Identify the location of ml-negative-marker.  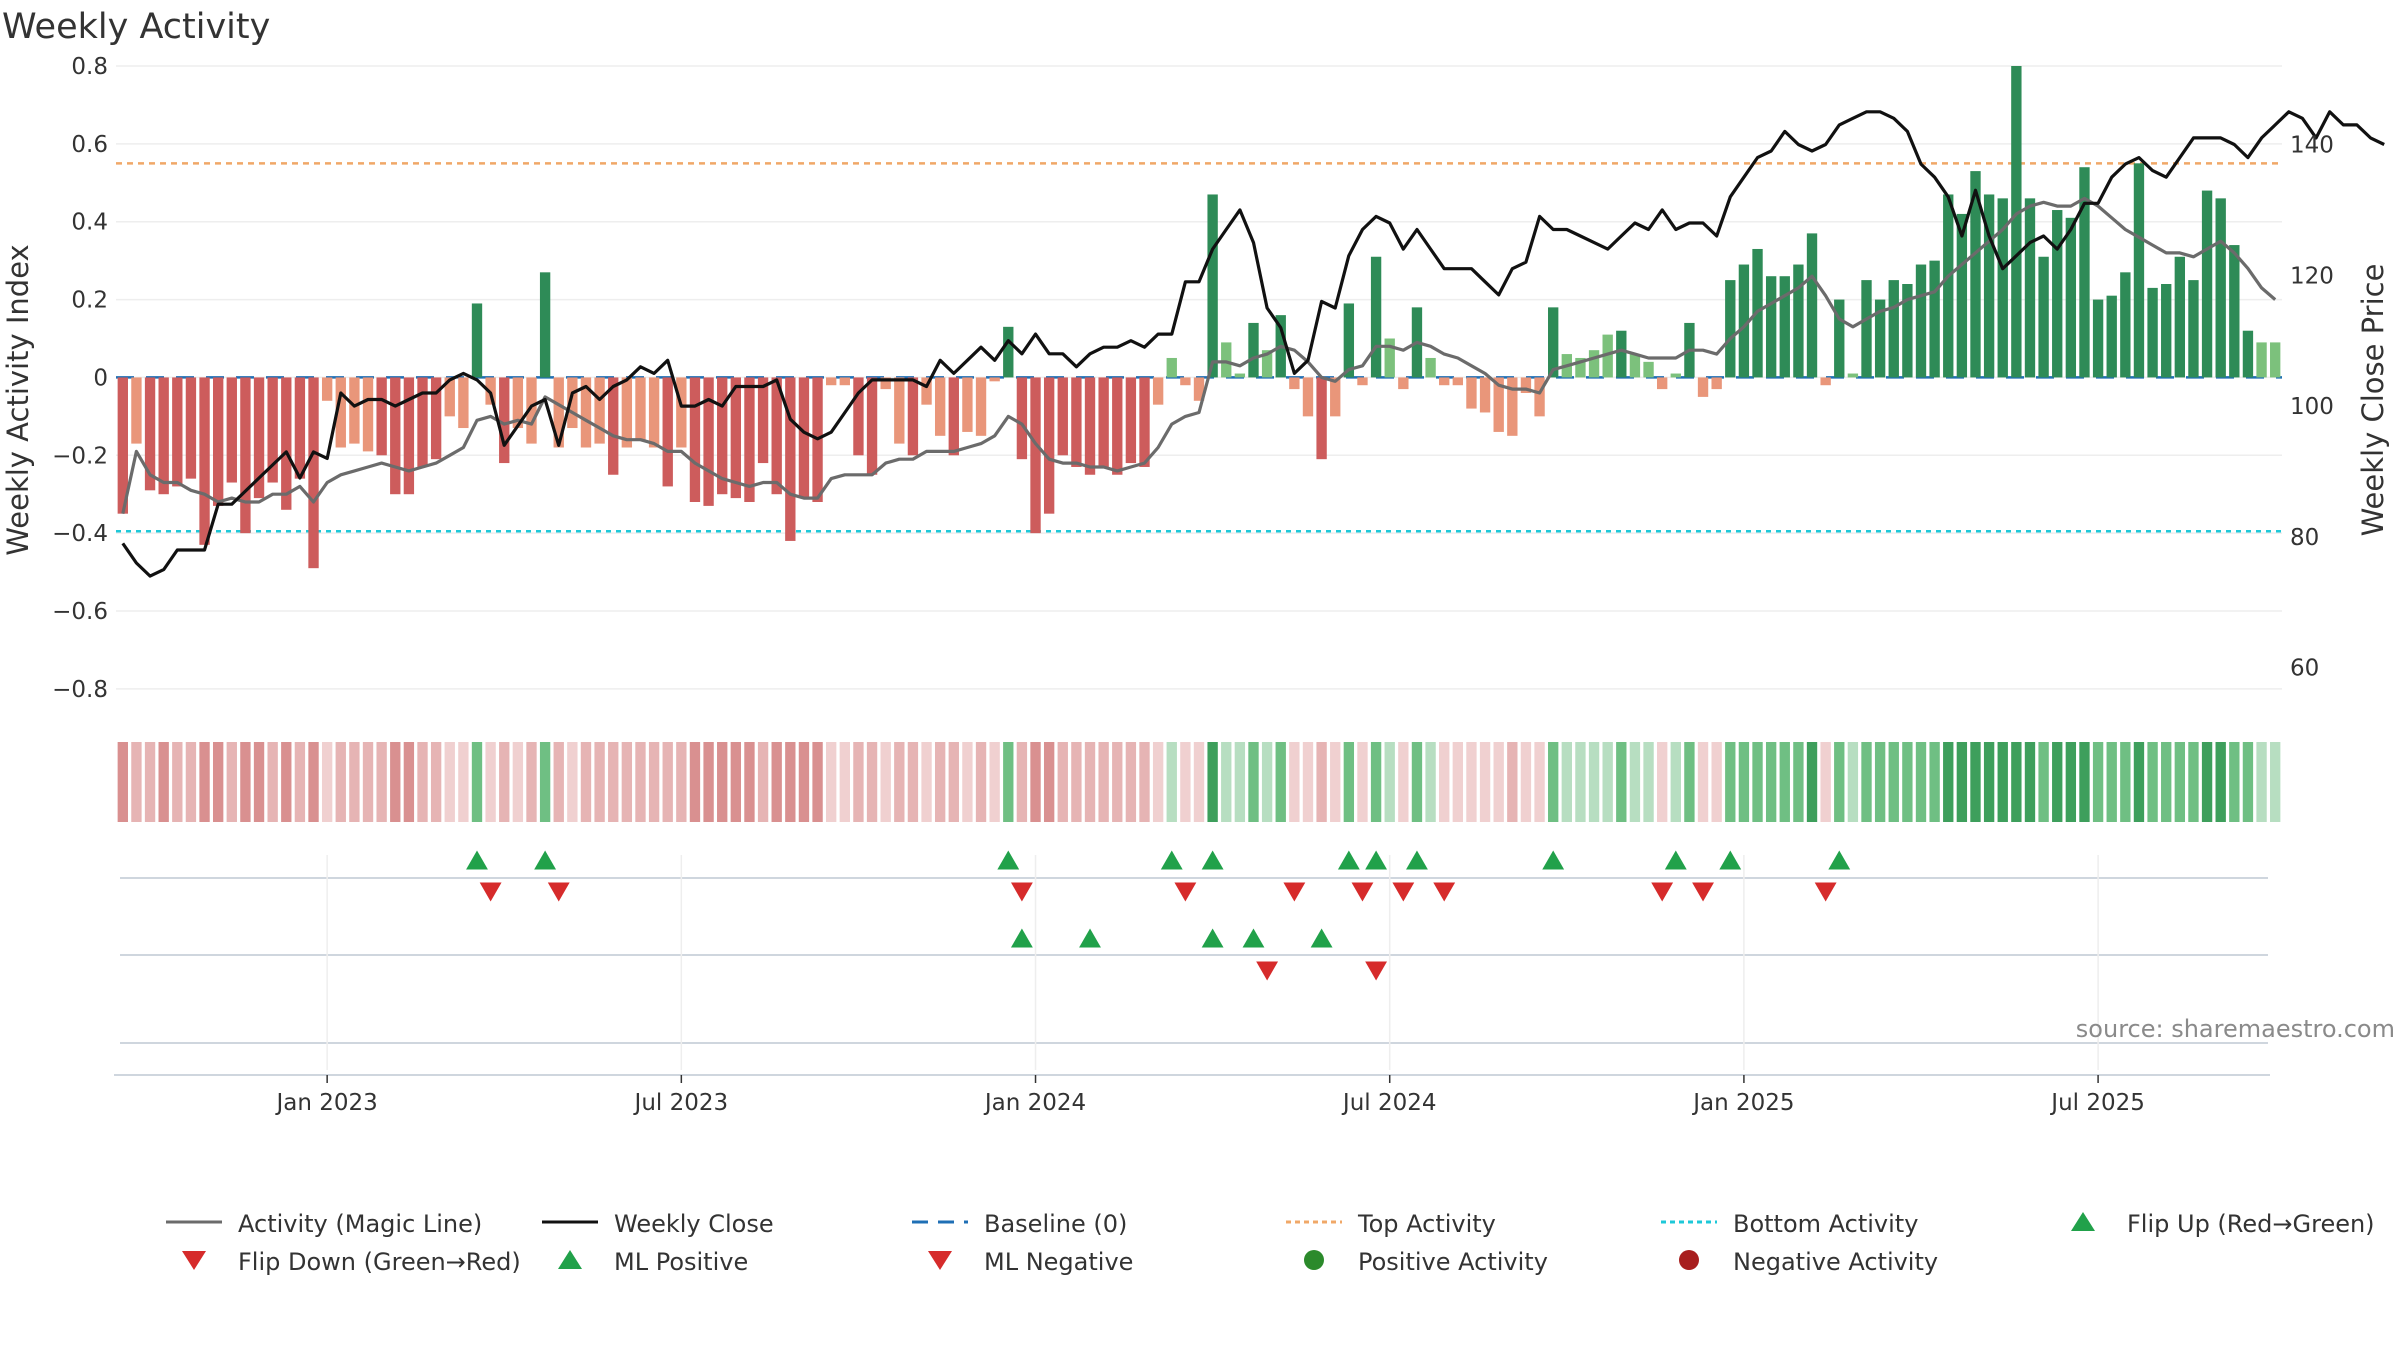
(1376, 971).